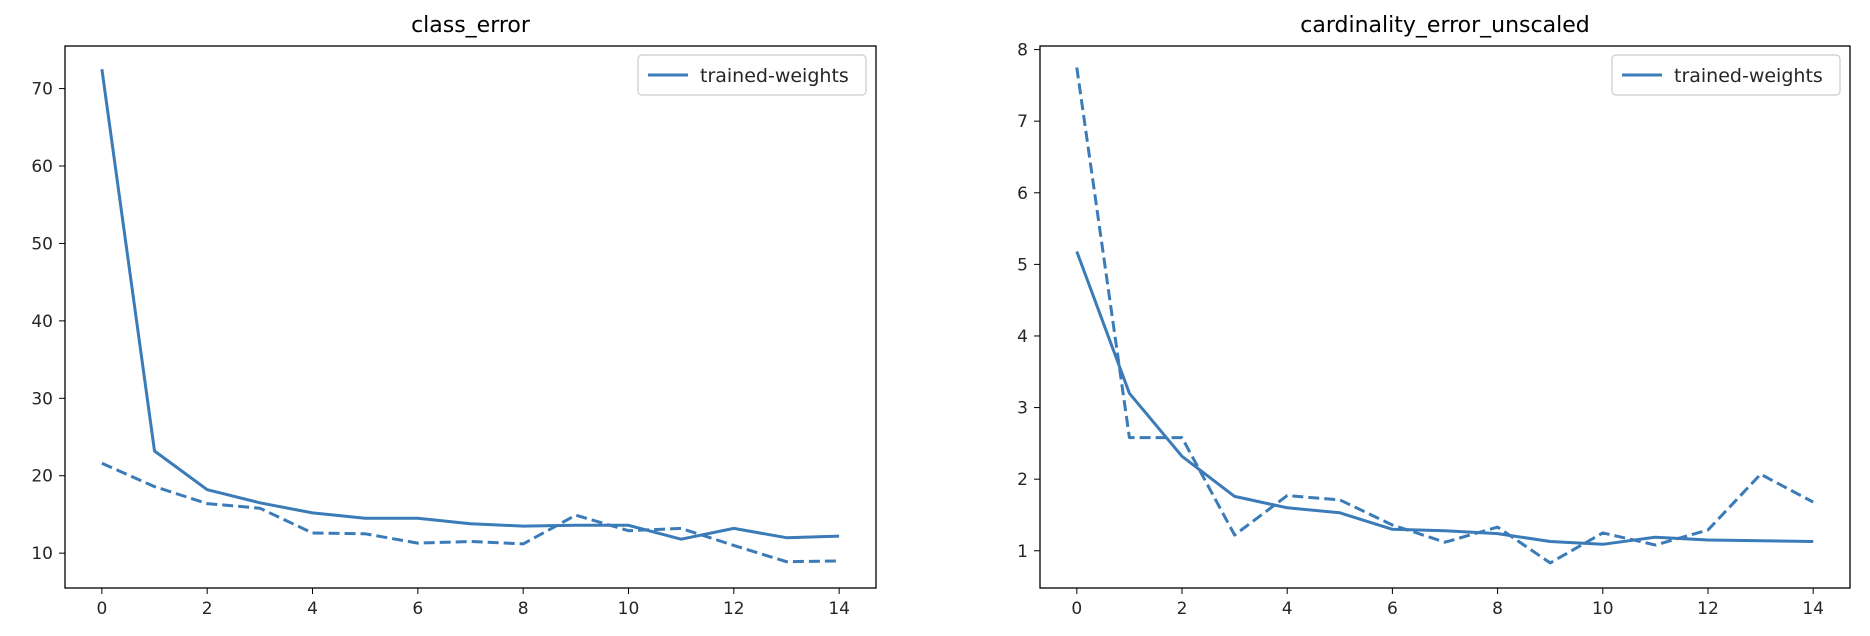  Describe the element at coordinates (1022, 122) in the screenshot. I see `y-tick-label: 7` at that location.